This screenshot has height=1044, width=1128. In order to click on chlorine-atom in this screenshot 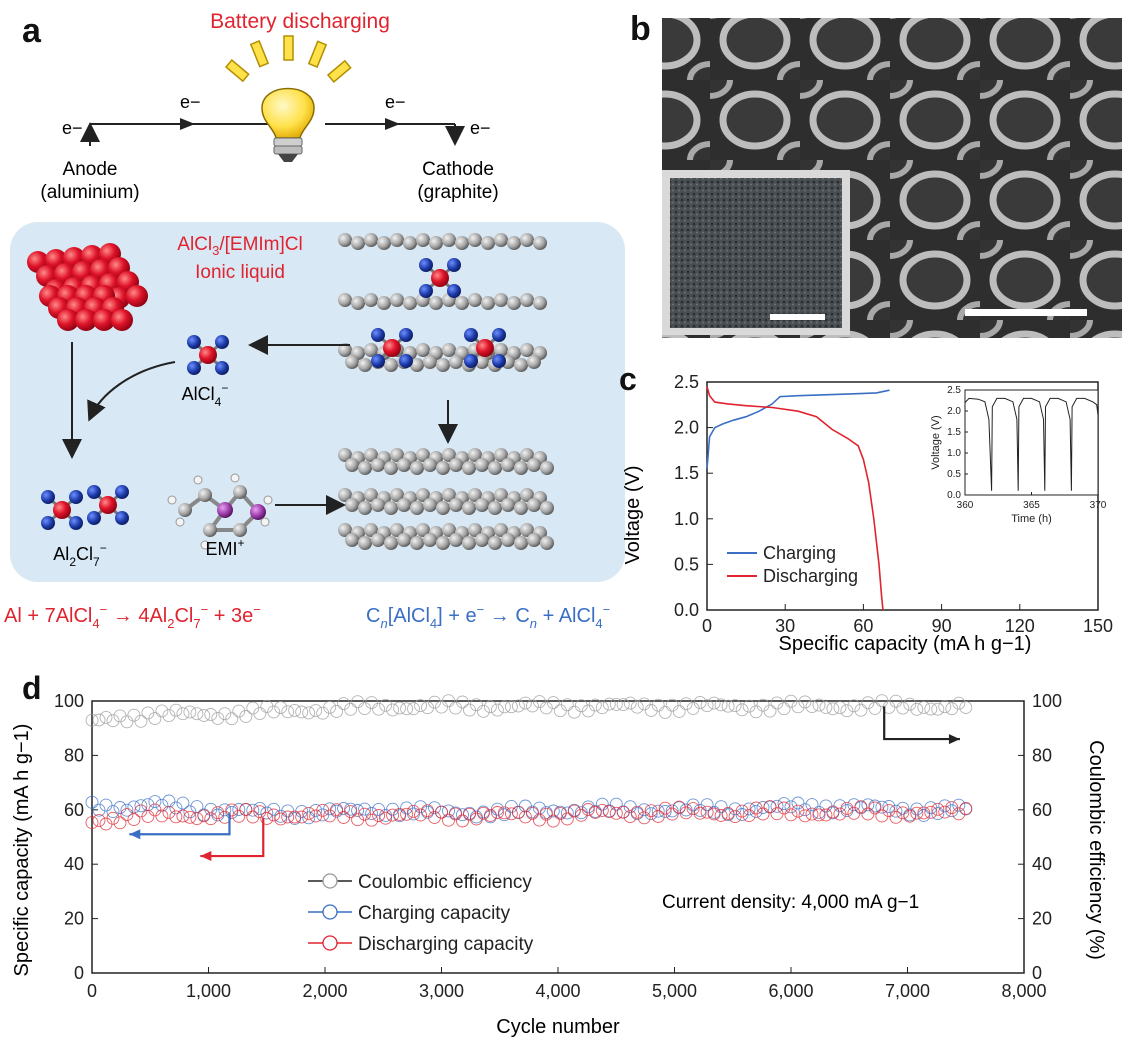, I will do `click(378, 335)`.